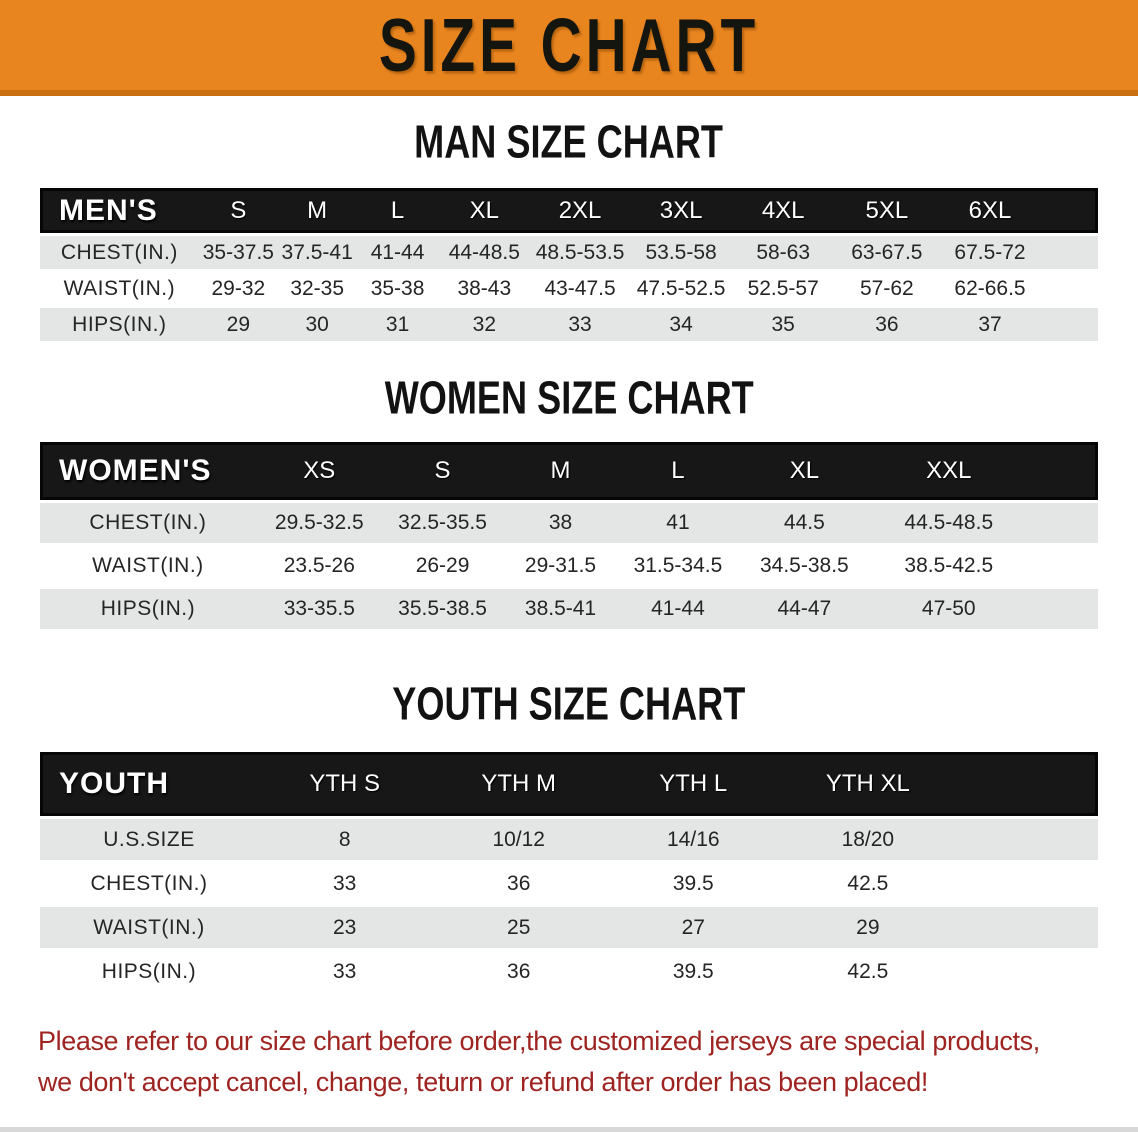  What do you see at coordinates (868, 839) in the screenshot?
I see `table-cell: 18/20` at bounding box center [868, 839].